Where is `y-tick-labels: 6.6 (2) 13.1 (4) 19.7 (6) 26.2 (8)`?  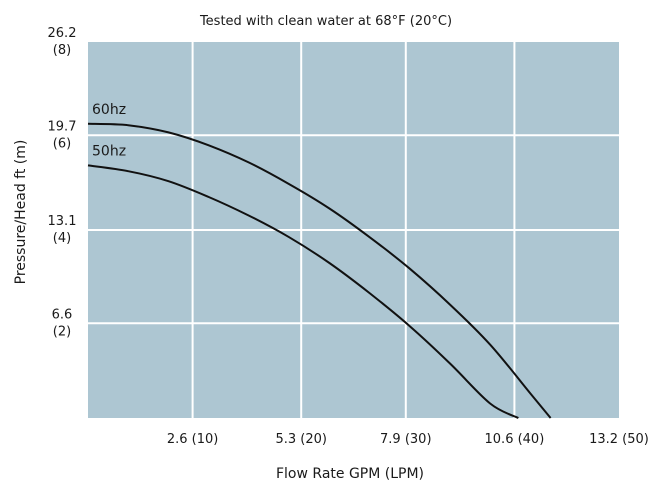
y-tick-labels: 6.6 (2) 13.1 (4) 19.7 (6) 26.2 (8) is located at coordinates (62, 182).